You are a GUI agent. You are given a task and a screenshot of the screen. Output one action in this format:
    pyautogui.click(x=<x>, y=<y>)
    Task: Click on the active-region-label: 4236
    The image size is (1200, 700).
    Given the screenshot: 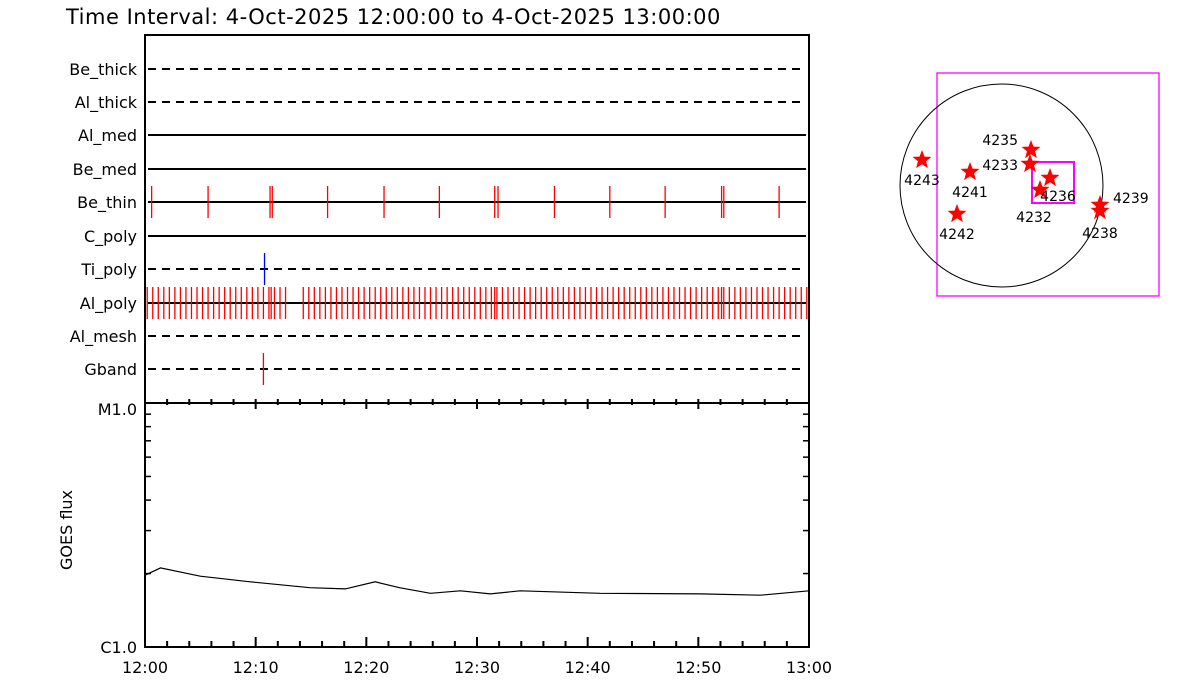 What is the action you would take?
    pyautogui.click(x=1058, y=197)
    